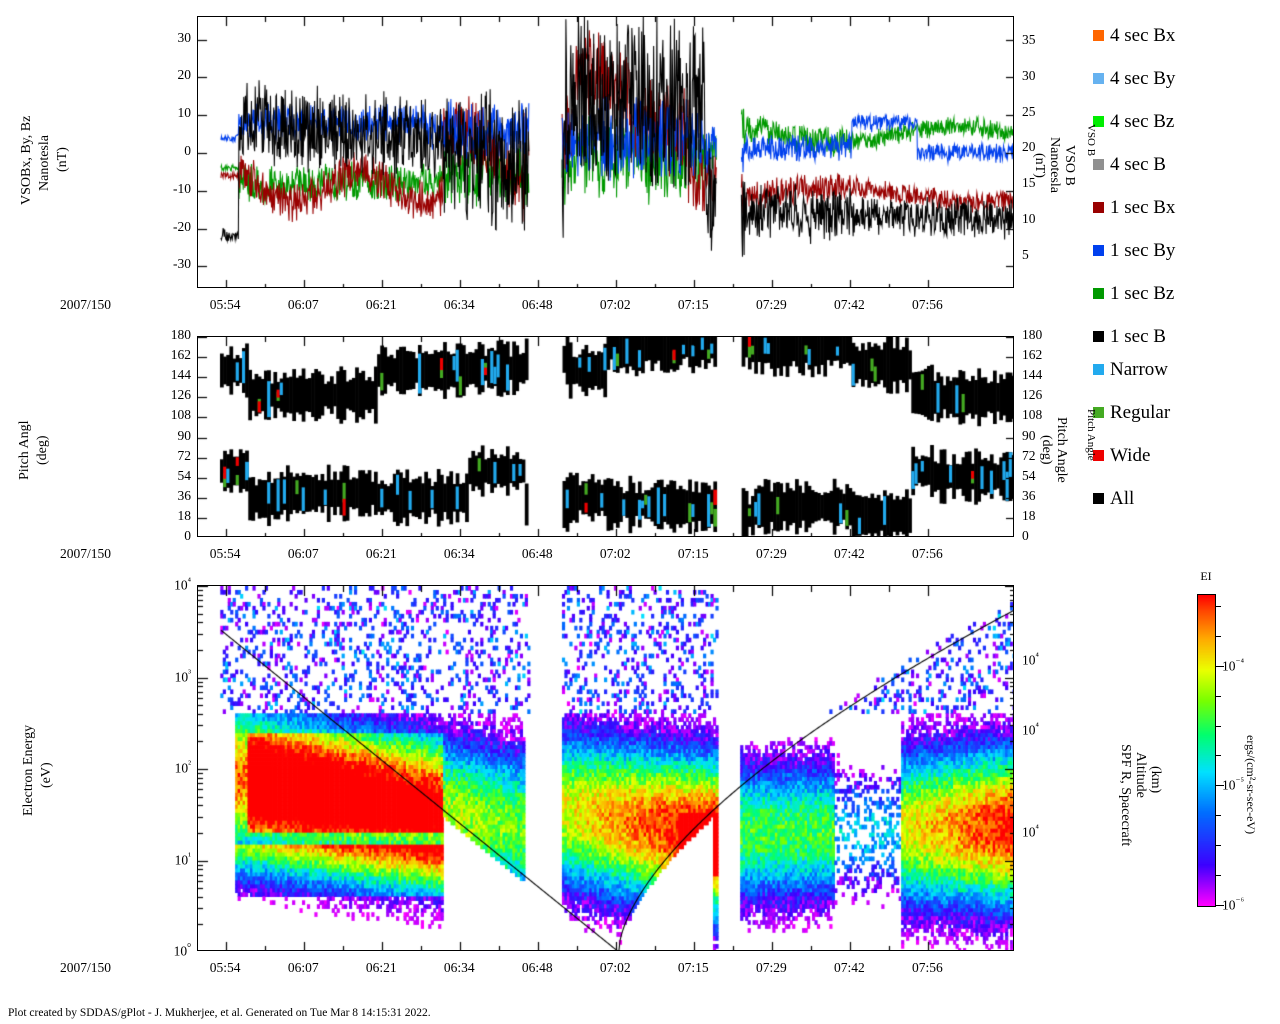  Describe the element at coordinates (180, 395) in the screenshot. I see `tick-label: 126` at that location.